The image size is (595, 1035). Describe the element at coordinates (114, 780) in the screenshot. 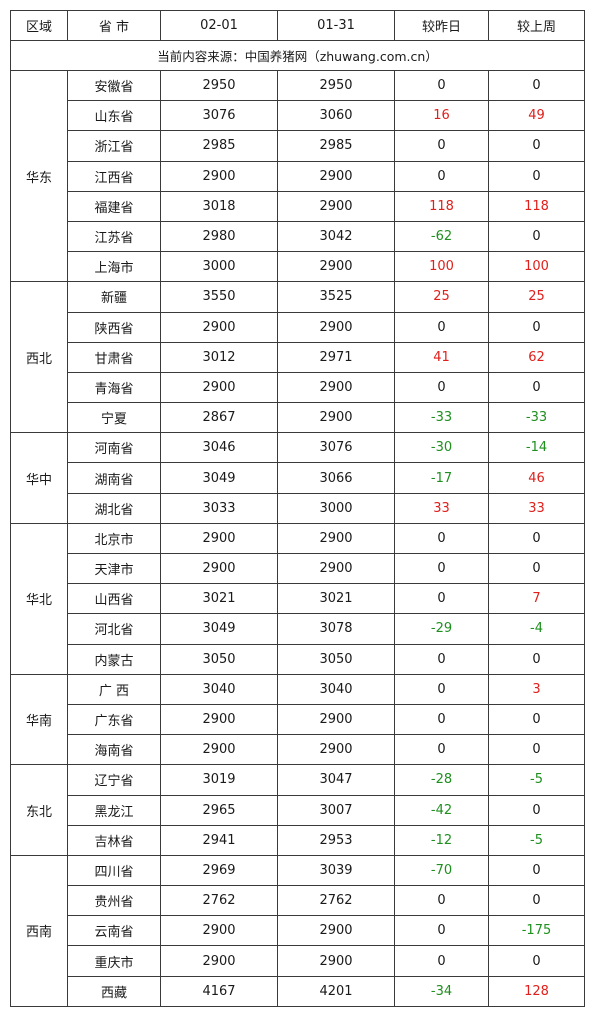

I see `province-cell: 辽宁省` at that location.